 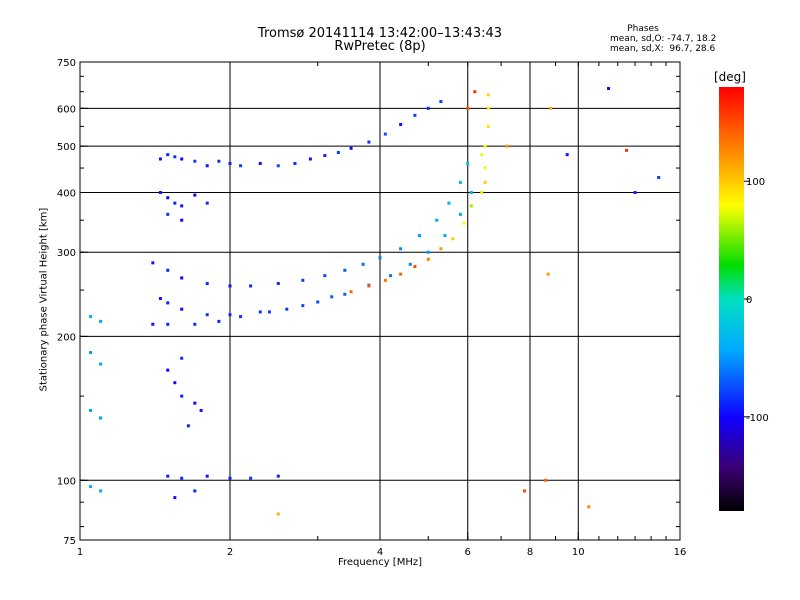 I want to click on y-tick-label: 75, so click(x=69, y=541).